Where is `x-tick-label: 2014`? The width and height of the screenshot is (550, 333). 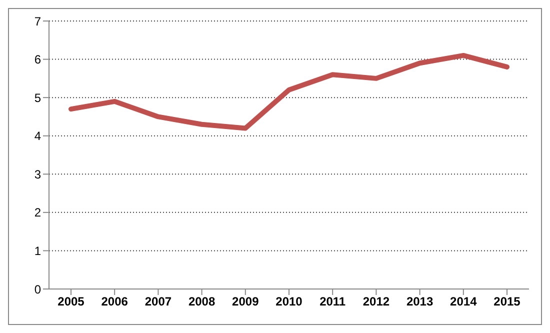
x-tick-label: 2014 is located at coordinates (464, 301).